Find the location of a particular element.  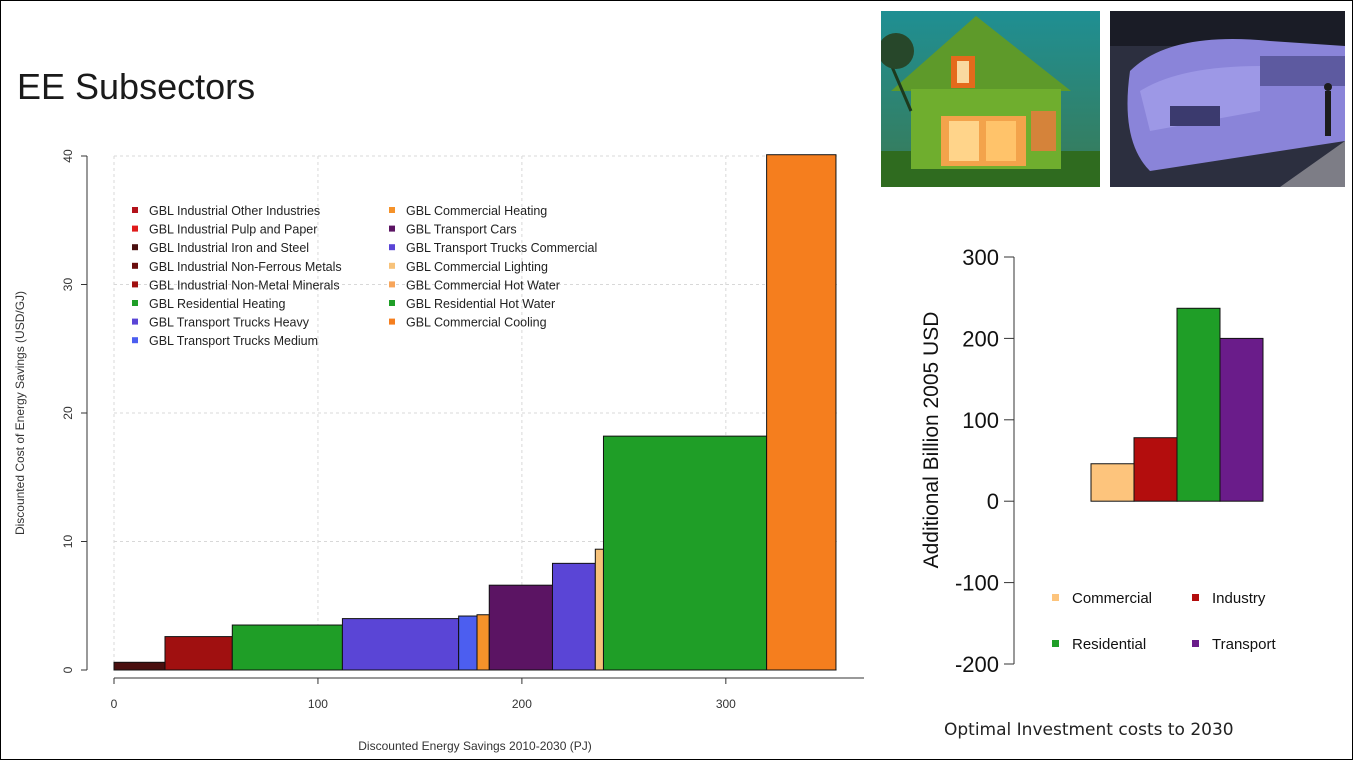

legend-label: GBL Commercial Hot Water is located at coordinates (483, 285).